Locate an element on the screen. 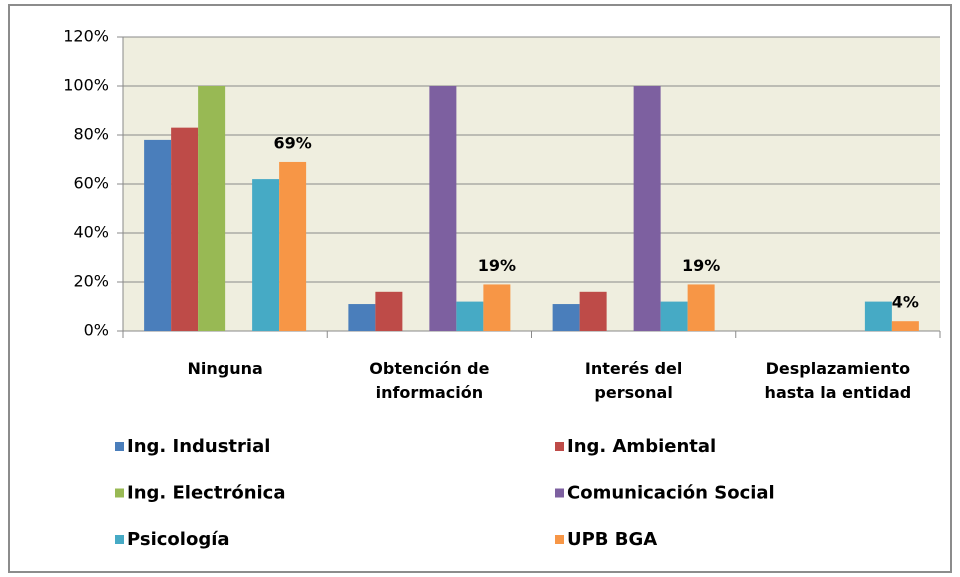  legend-label: Psicología is located at coordinates (178, 539).